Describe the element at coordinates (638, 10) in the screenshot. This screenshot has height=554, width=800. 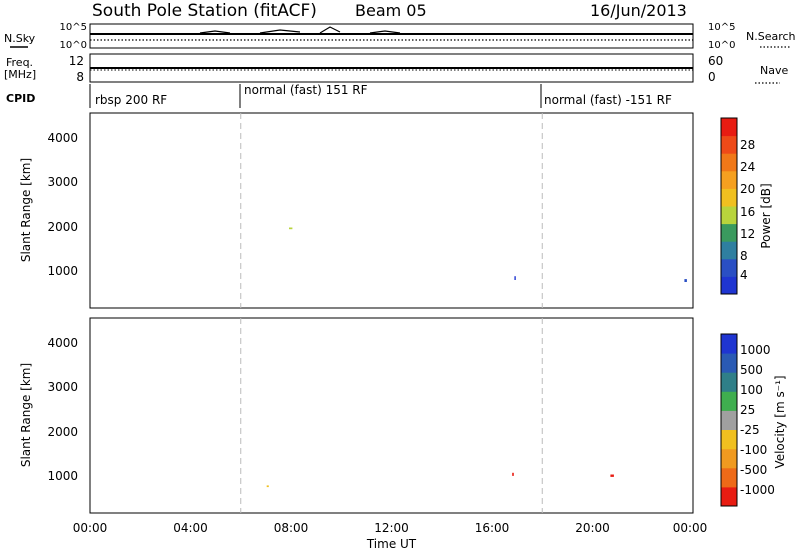
I see `date-title: 16/Jun/2013` at that location.